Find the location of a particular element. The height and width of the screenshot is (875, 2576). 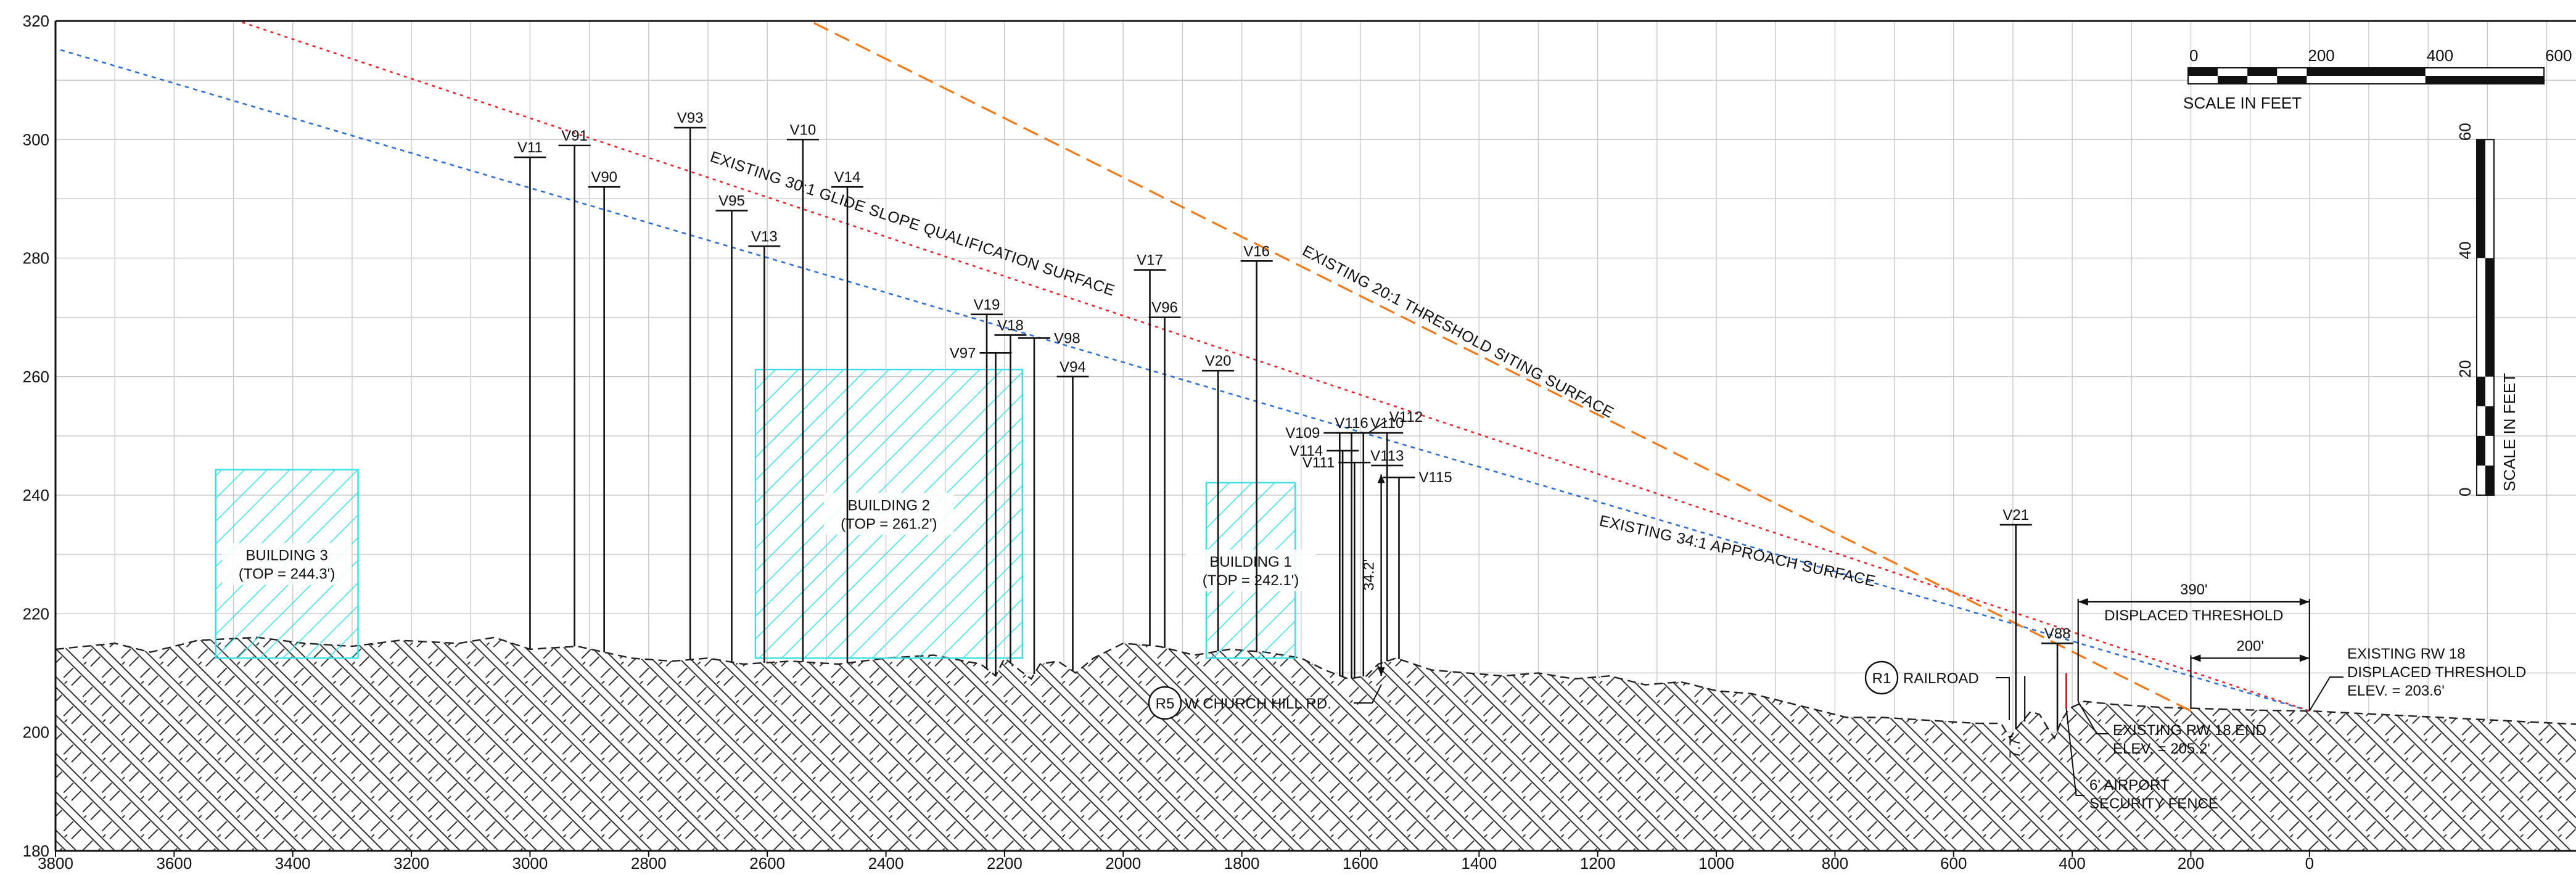

x-tick-label: 1200 is located at coordinates (1598, 863).